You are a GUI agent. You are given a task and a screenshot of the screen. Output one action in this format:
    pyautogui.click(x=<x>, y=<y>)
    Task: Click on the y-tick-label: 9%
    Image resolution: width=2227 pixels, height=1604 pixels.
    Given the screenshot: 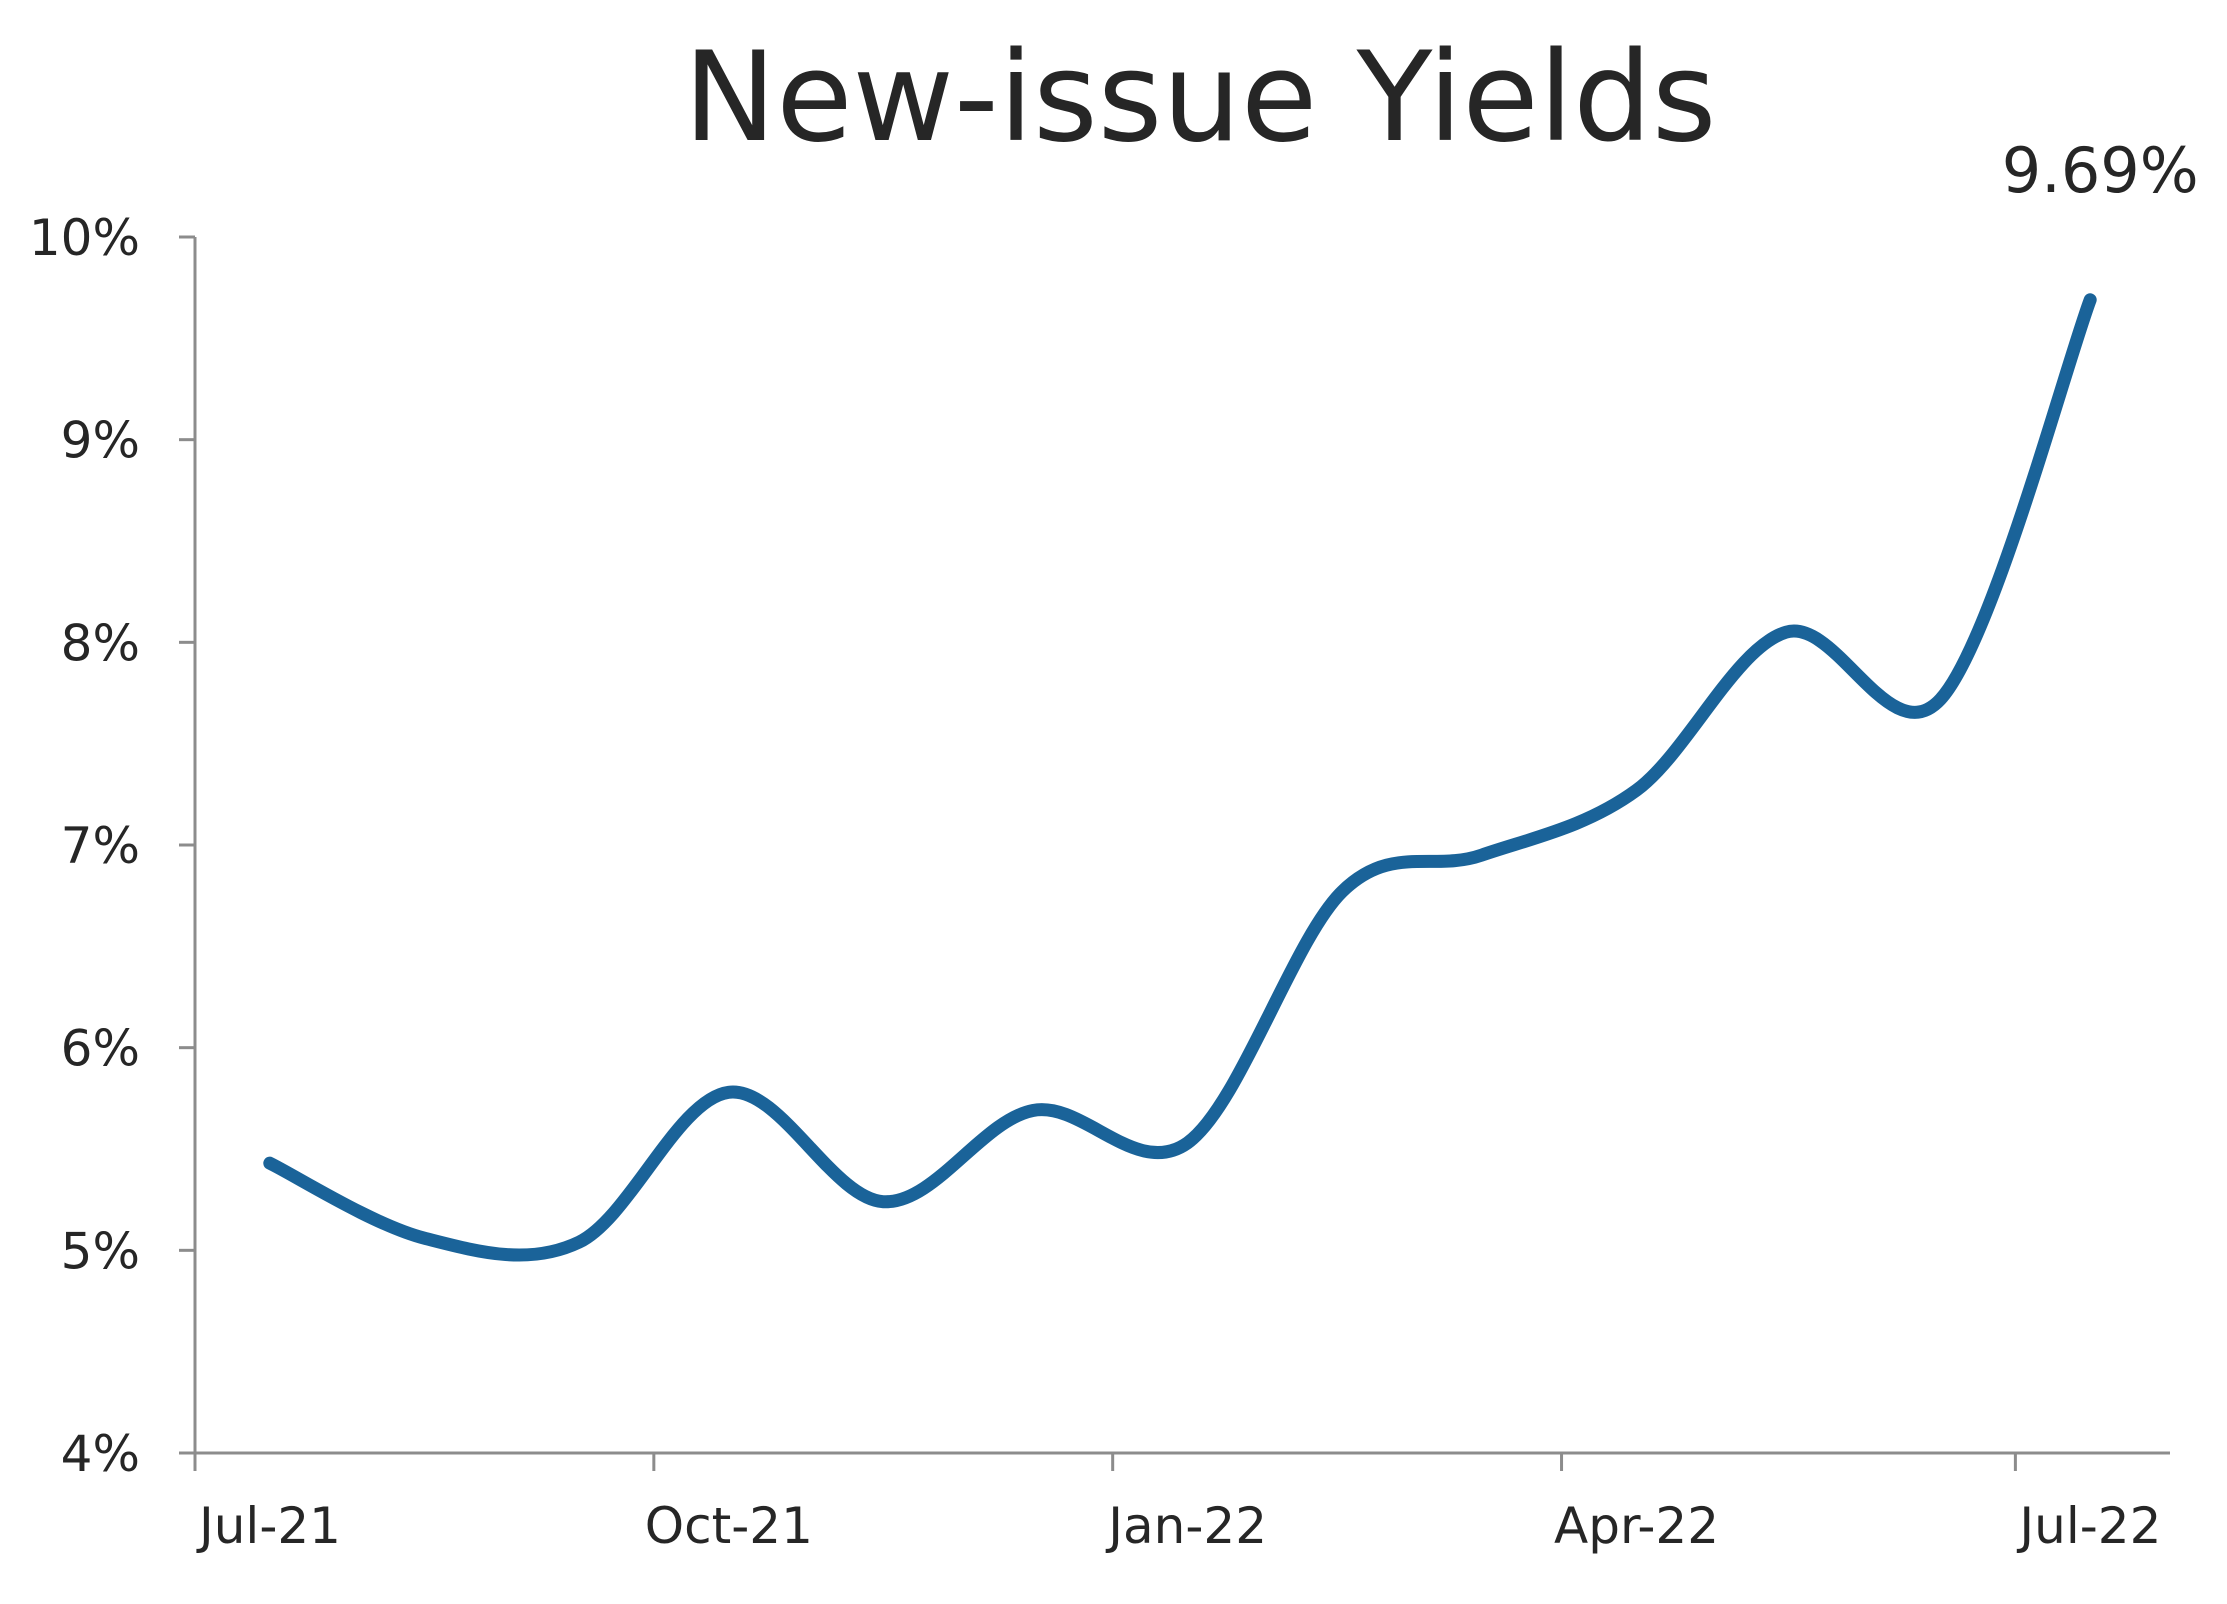 What is the action you would take?
    pyautogui.click(x=100, y=441)
    